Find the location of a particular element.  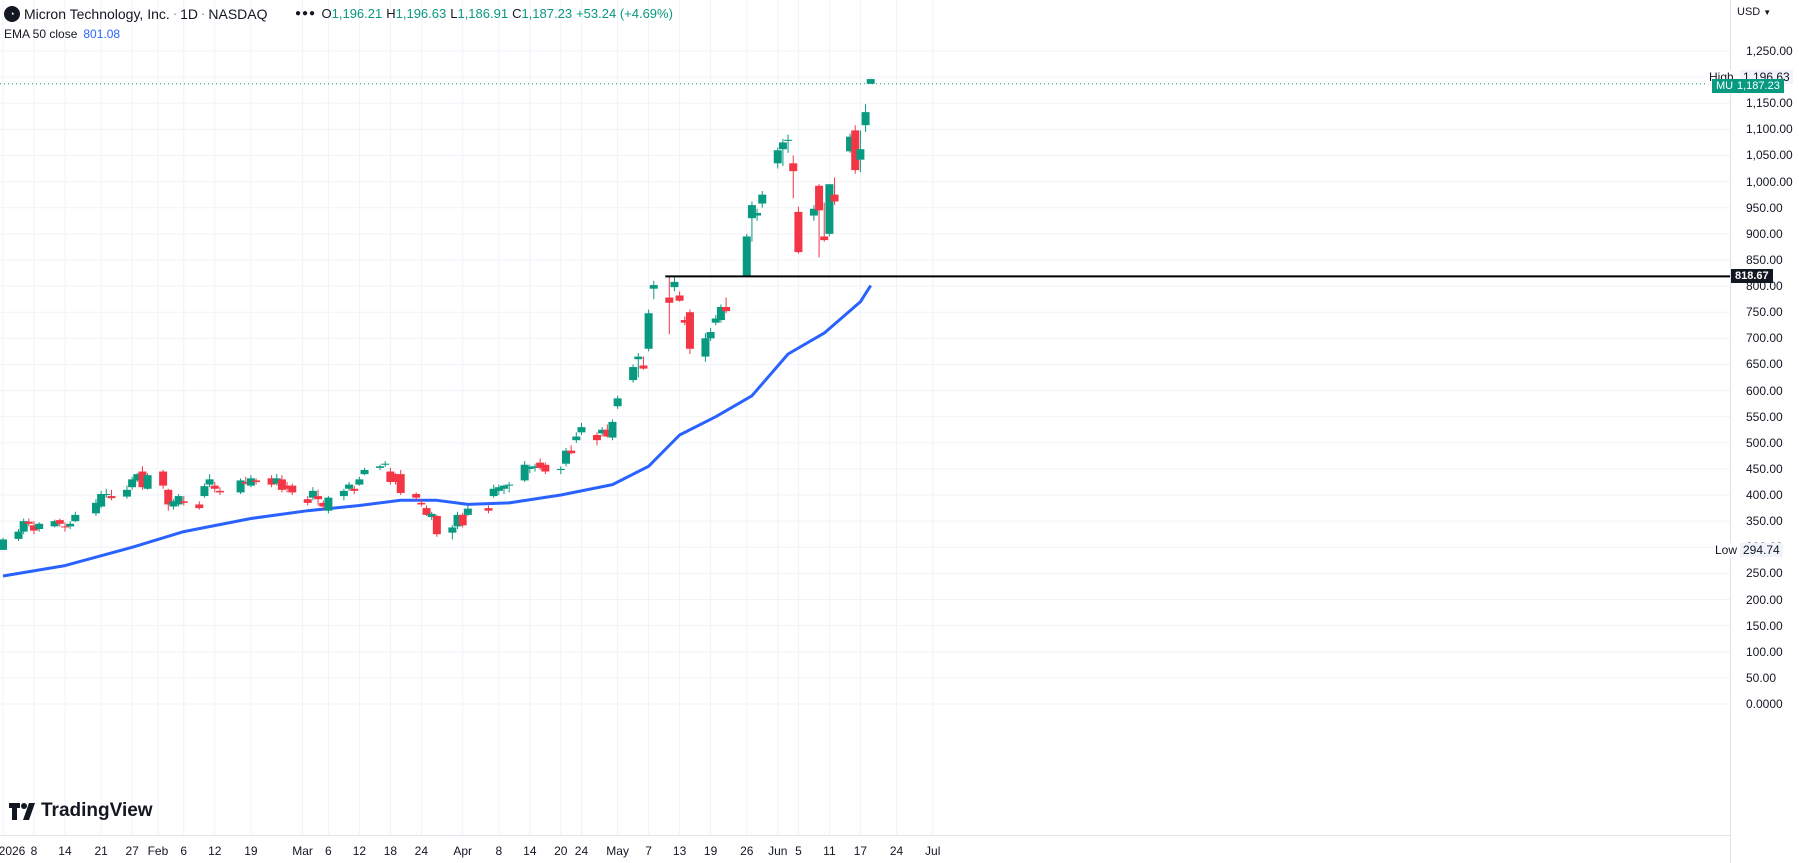

price-tick-label: 550.00 is located at coordinates (1764, 416).